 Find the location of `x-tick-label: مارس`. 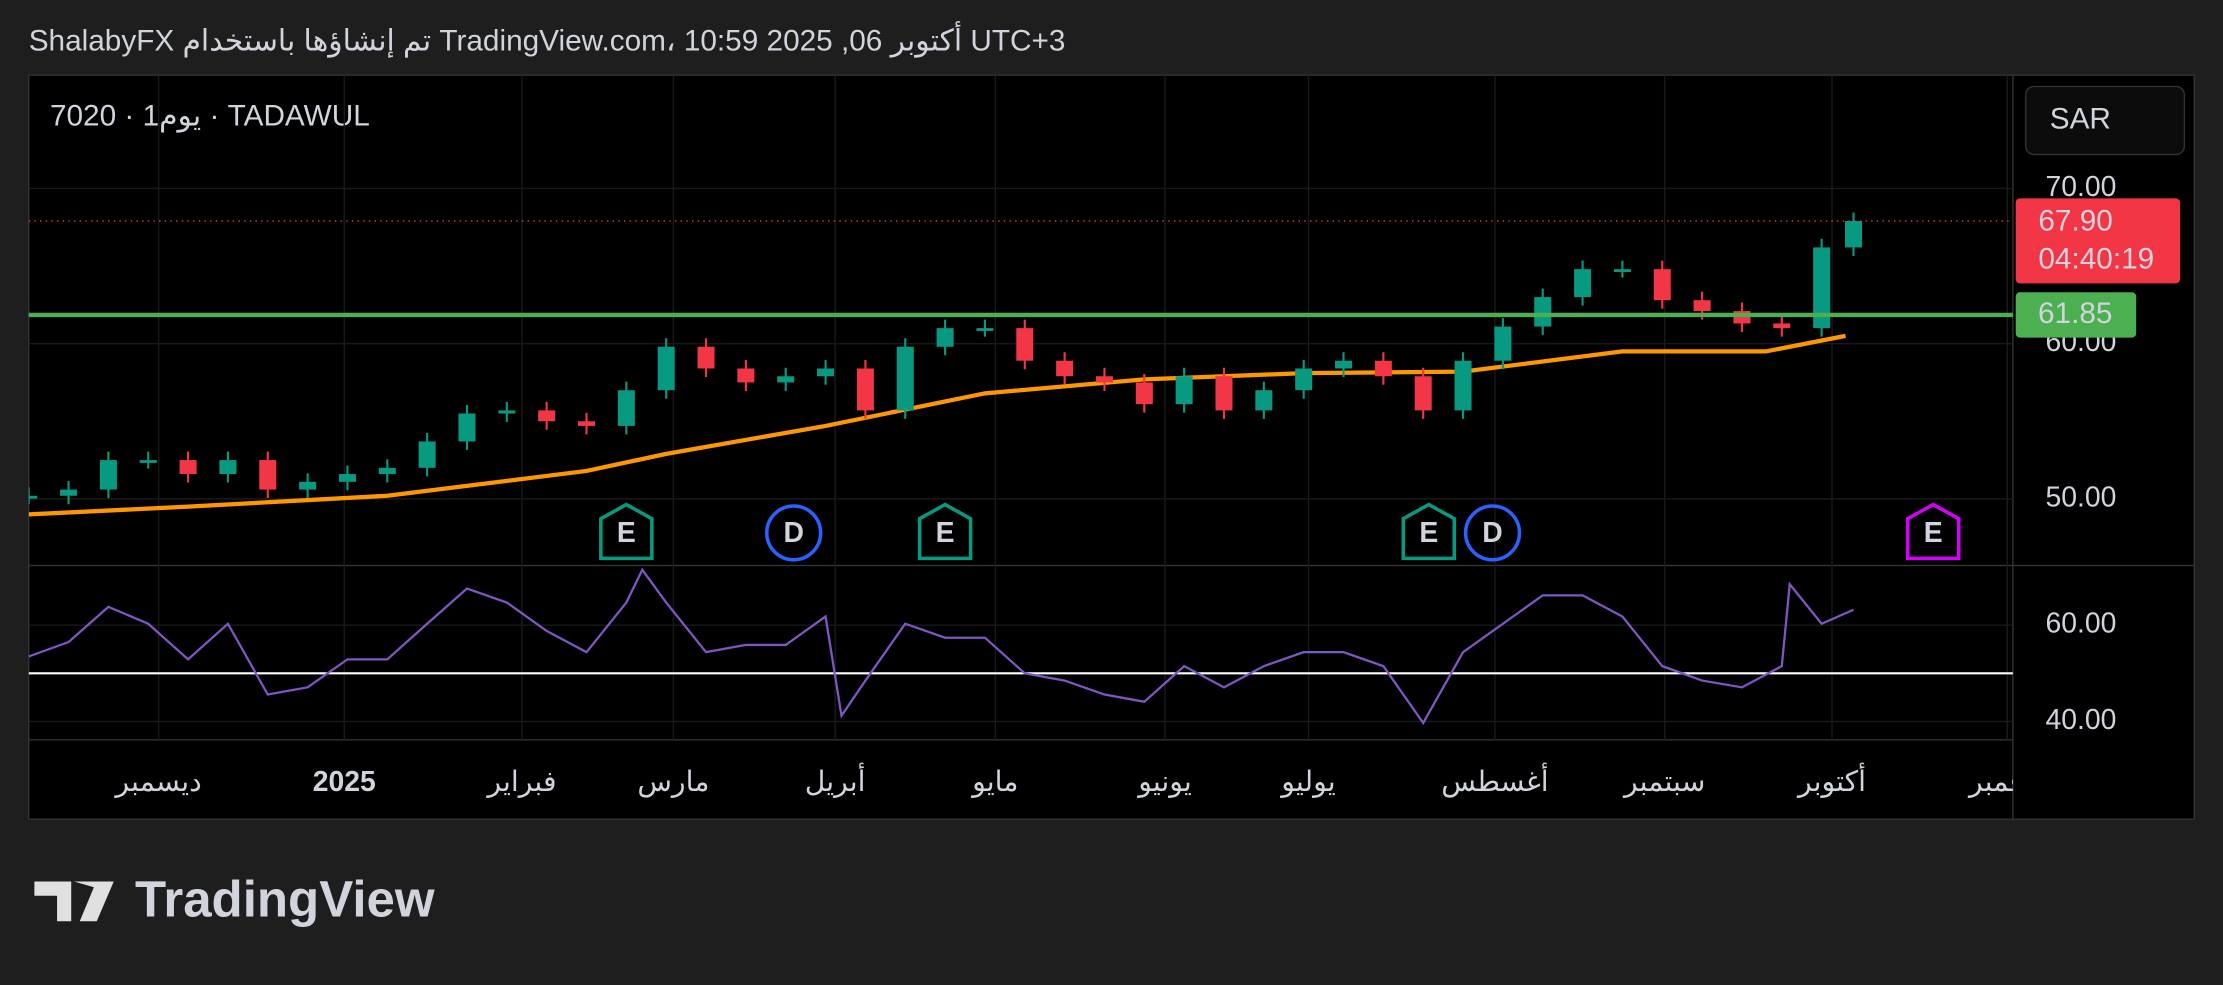

x-tick-label: مارس is located at coordinates (673, 782).